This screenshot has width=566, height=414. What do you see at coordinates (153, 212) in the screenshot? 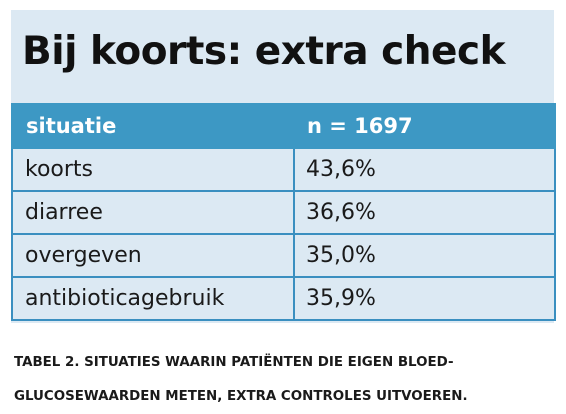
I see `row-label: diarree` at bounding box center [153, 212].